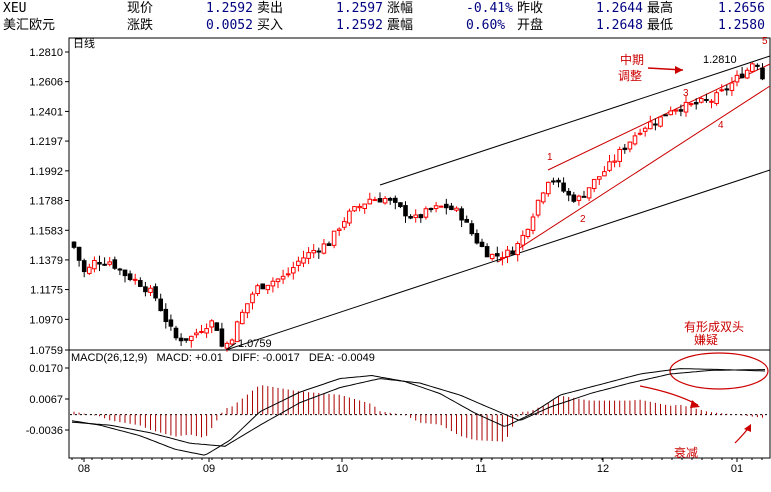 This screenshot has height=492, width=771. What do you see at coordinates (46, 369) in the screenshot?
I see `macd-tick-label: 0.0170` at bounding box center [46, 369].